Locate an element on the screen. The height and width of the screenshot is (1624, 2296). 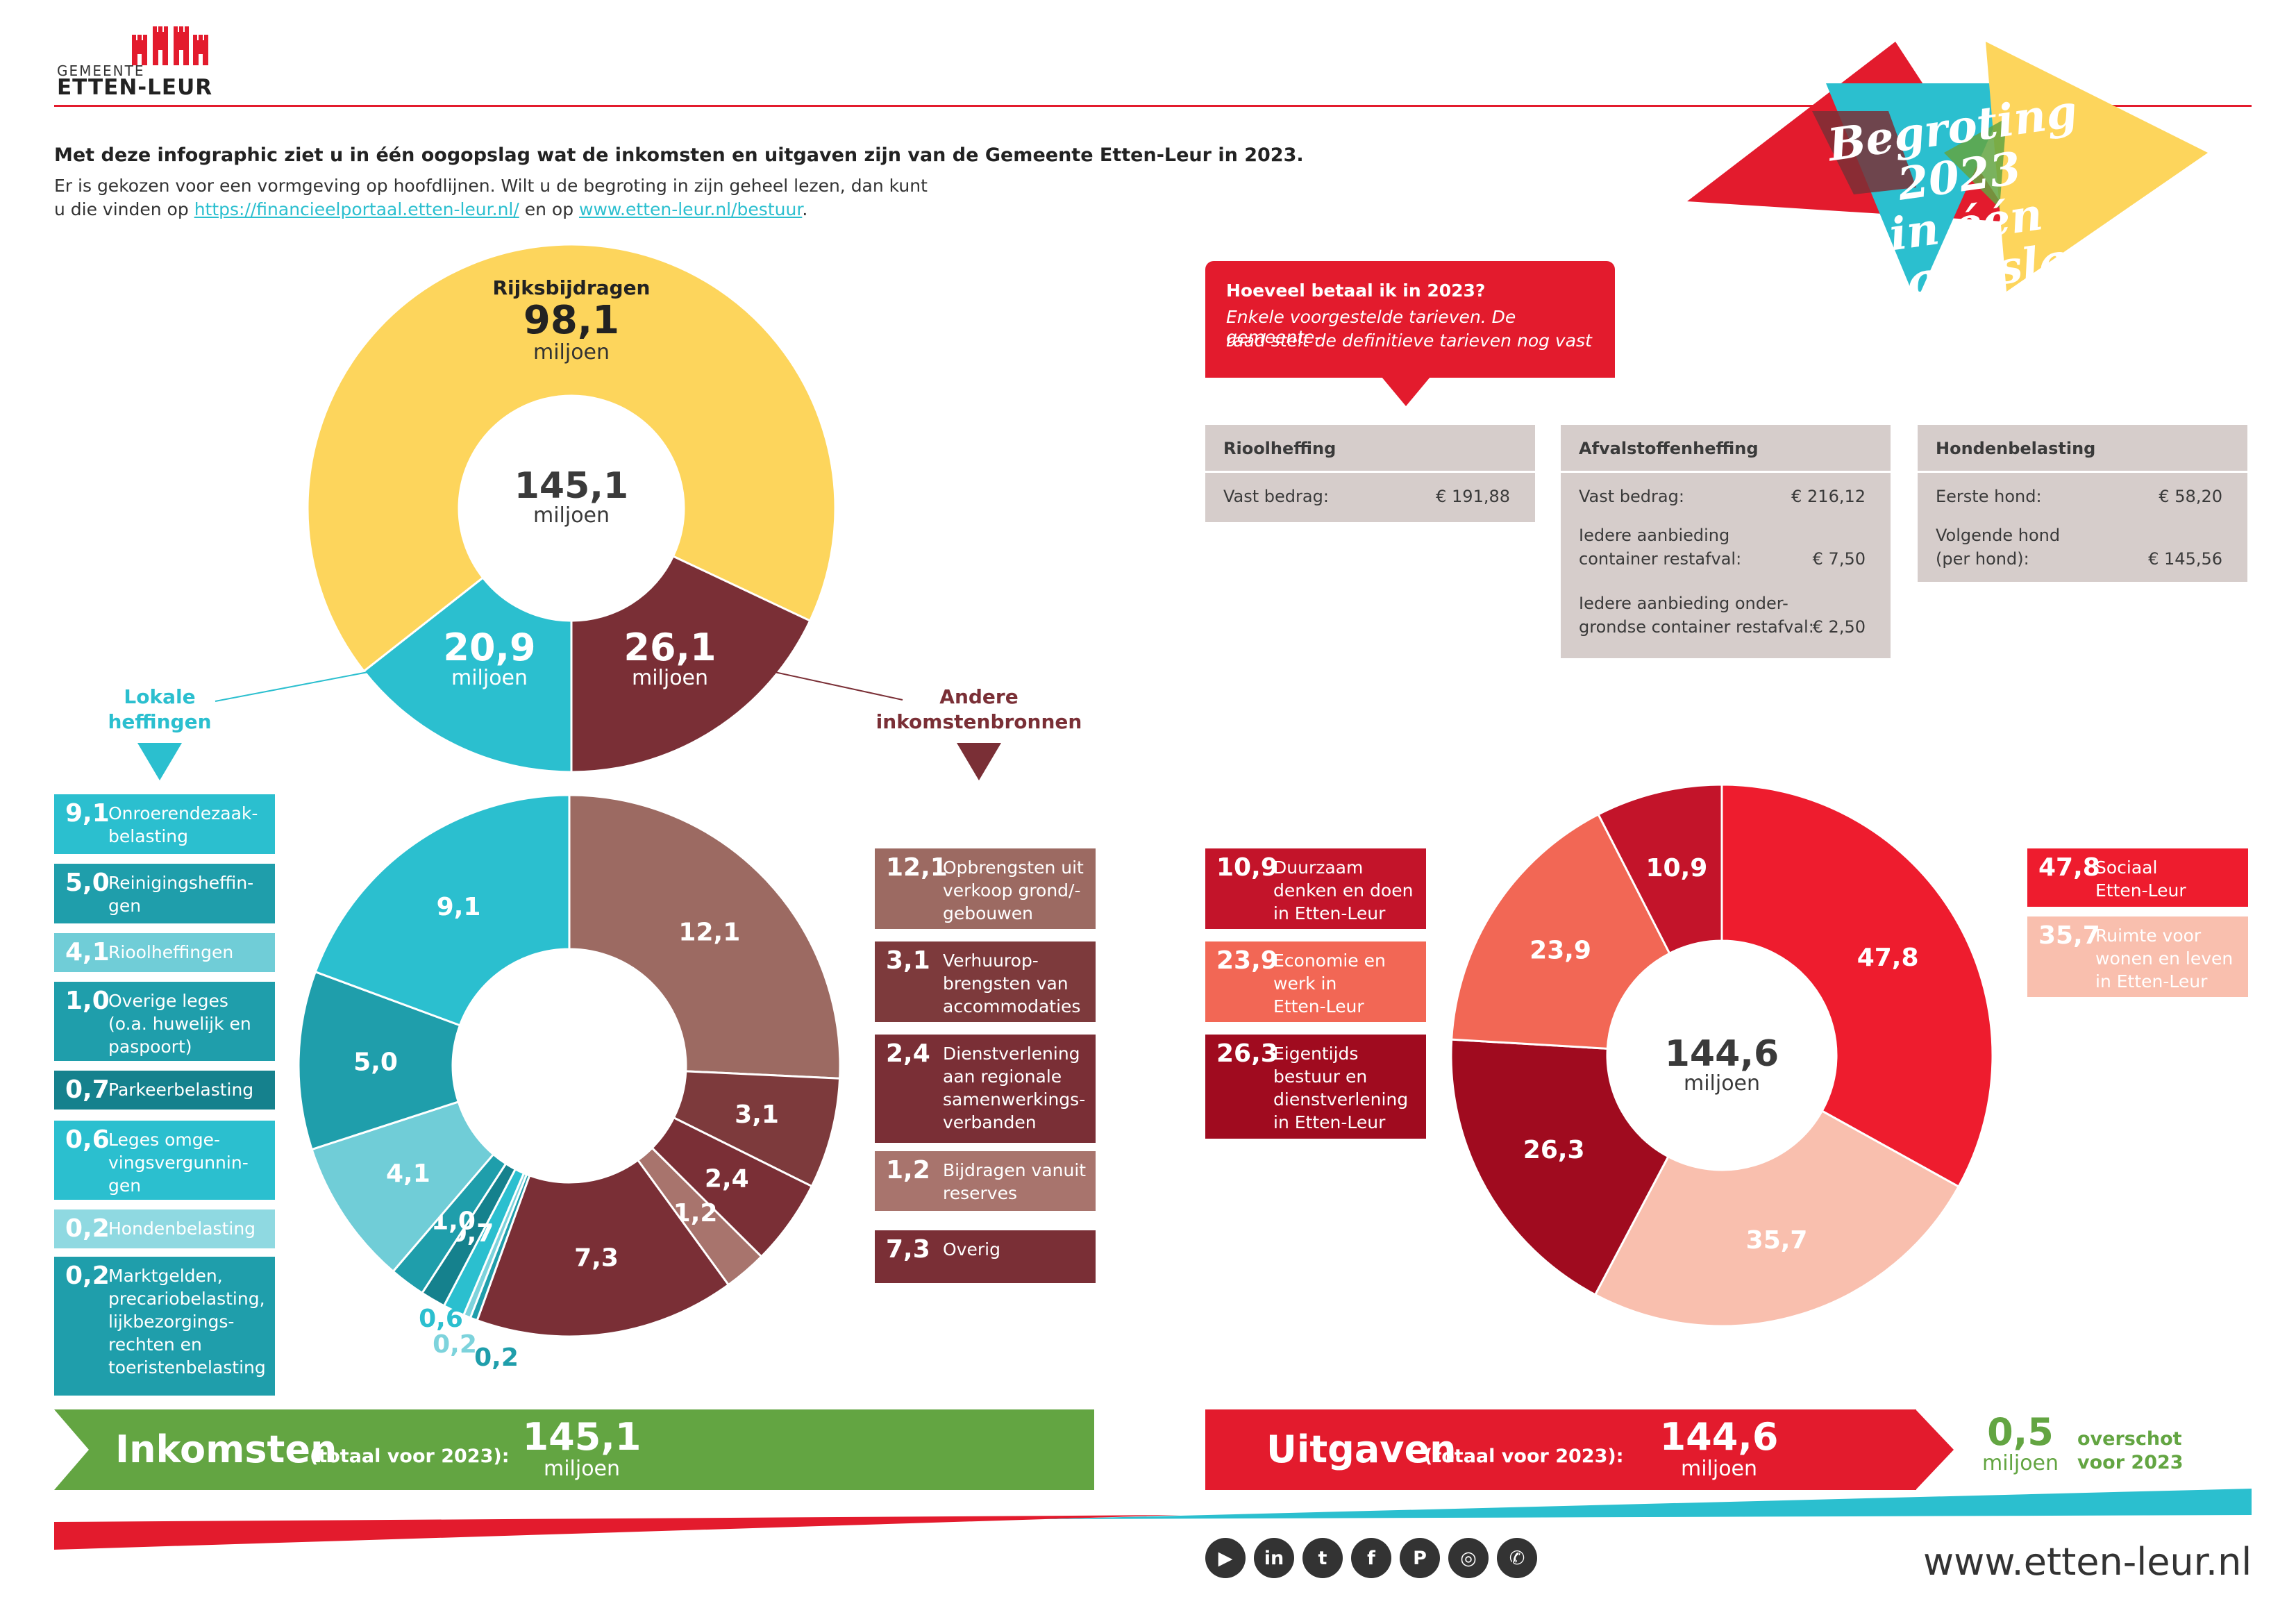
castle-logo-icon is located at coordinates (170, 46).